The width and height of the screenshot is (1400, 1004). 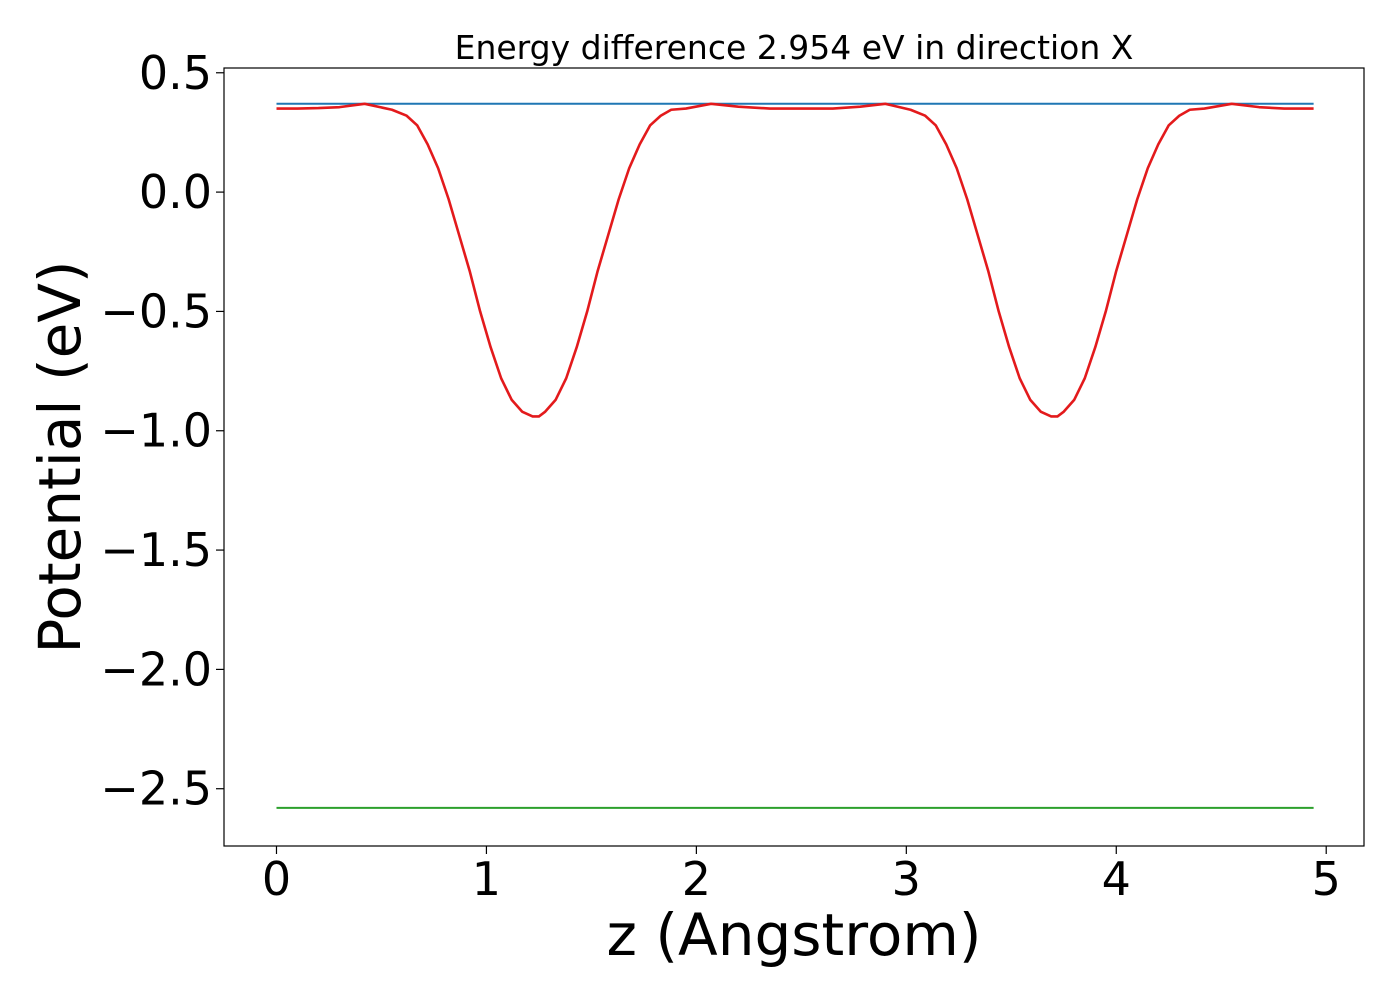 What do you see at coordinates (906, 879) in the screenshot?
I see `x-tick-label: 3` at bounding box center [906, 879].